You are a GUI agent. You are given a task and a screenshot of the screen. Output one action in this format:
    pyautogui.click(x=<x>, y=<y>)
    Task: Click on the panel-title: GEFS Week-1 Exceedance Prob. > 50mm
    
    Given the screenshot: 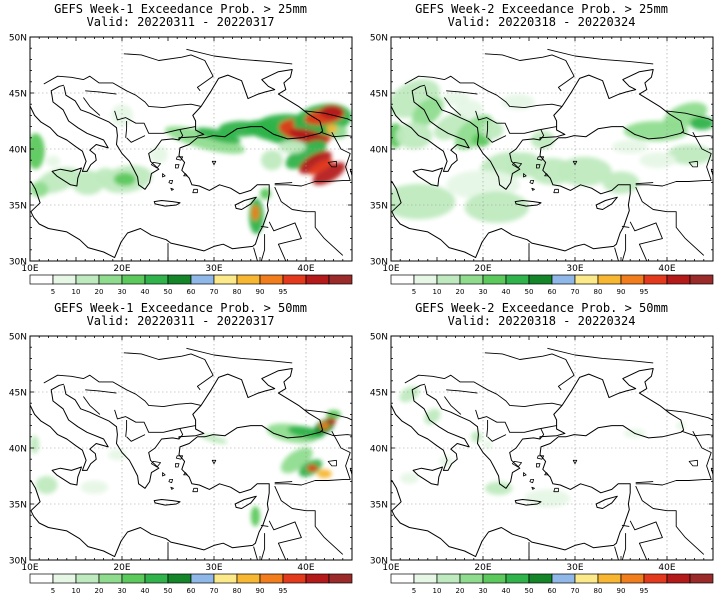 What is the action you would take?
    pyautogui.click(x=180, y=308)
    